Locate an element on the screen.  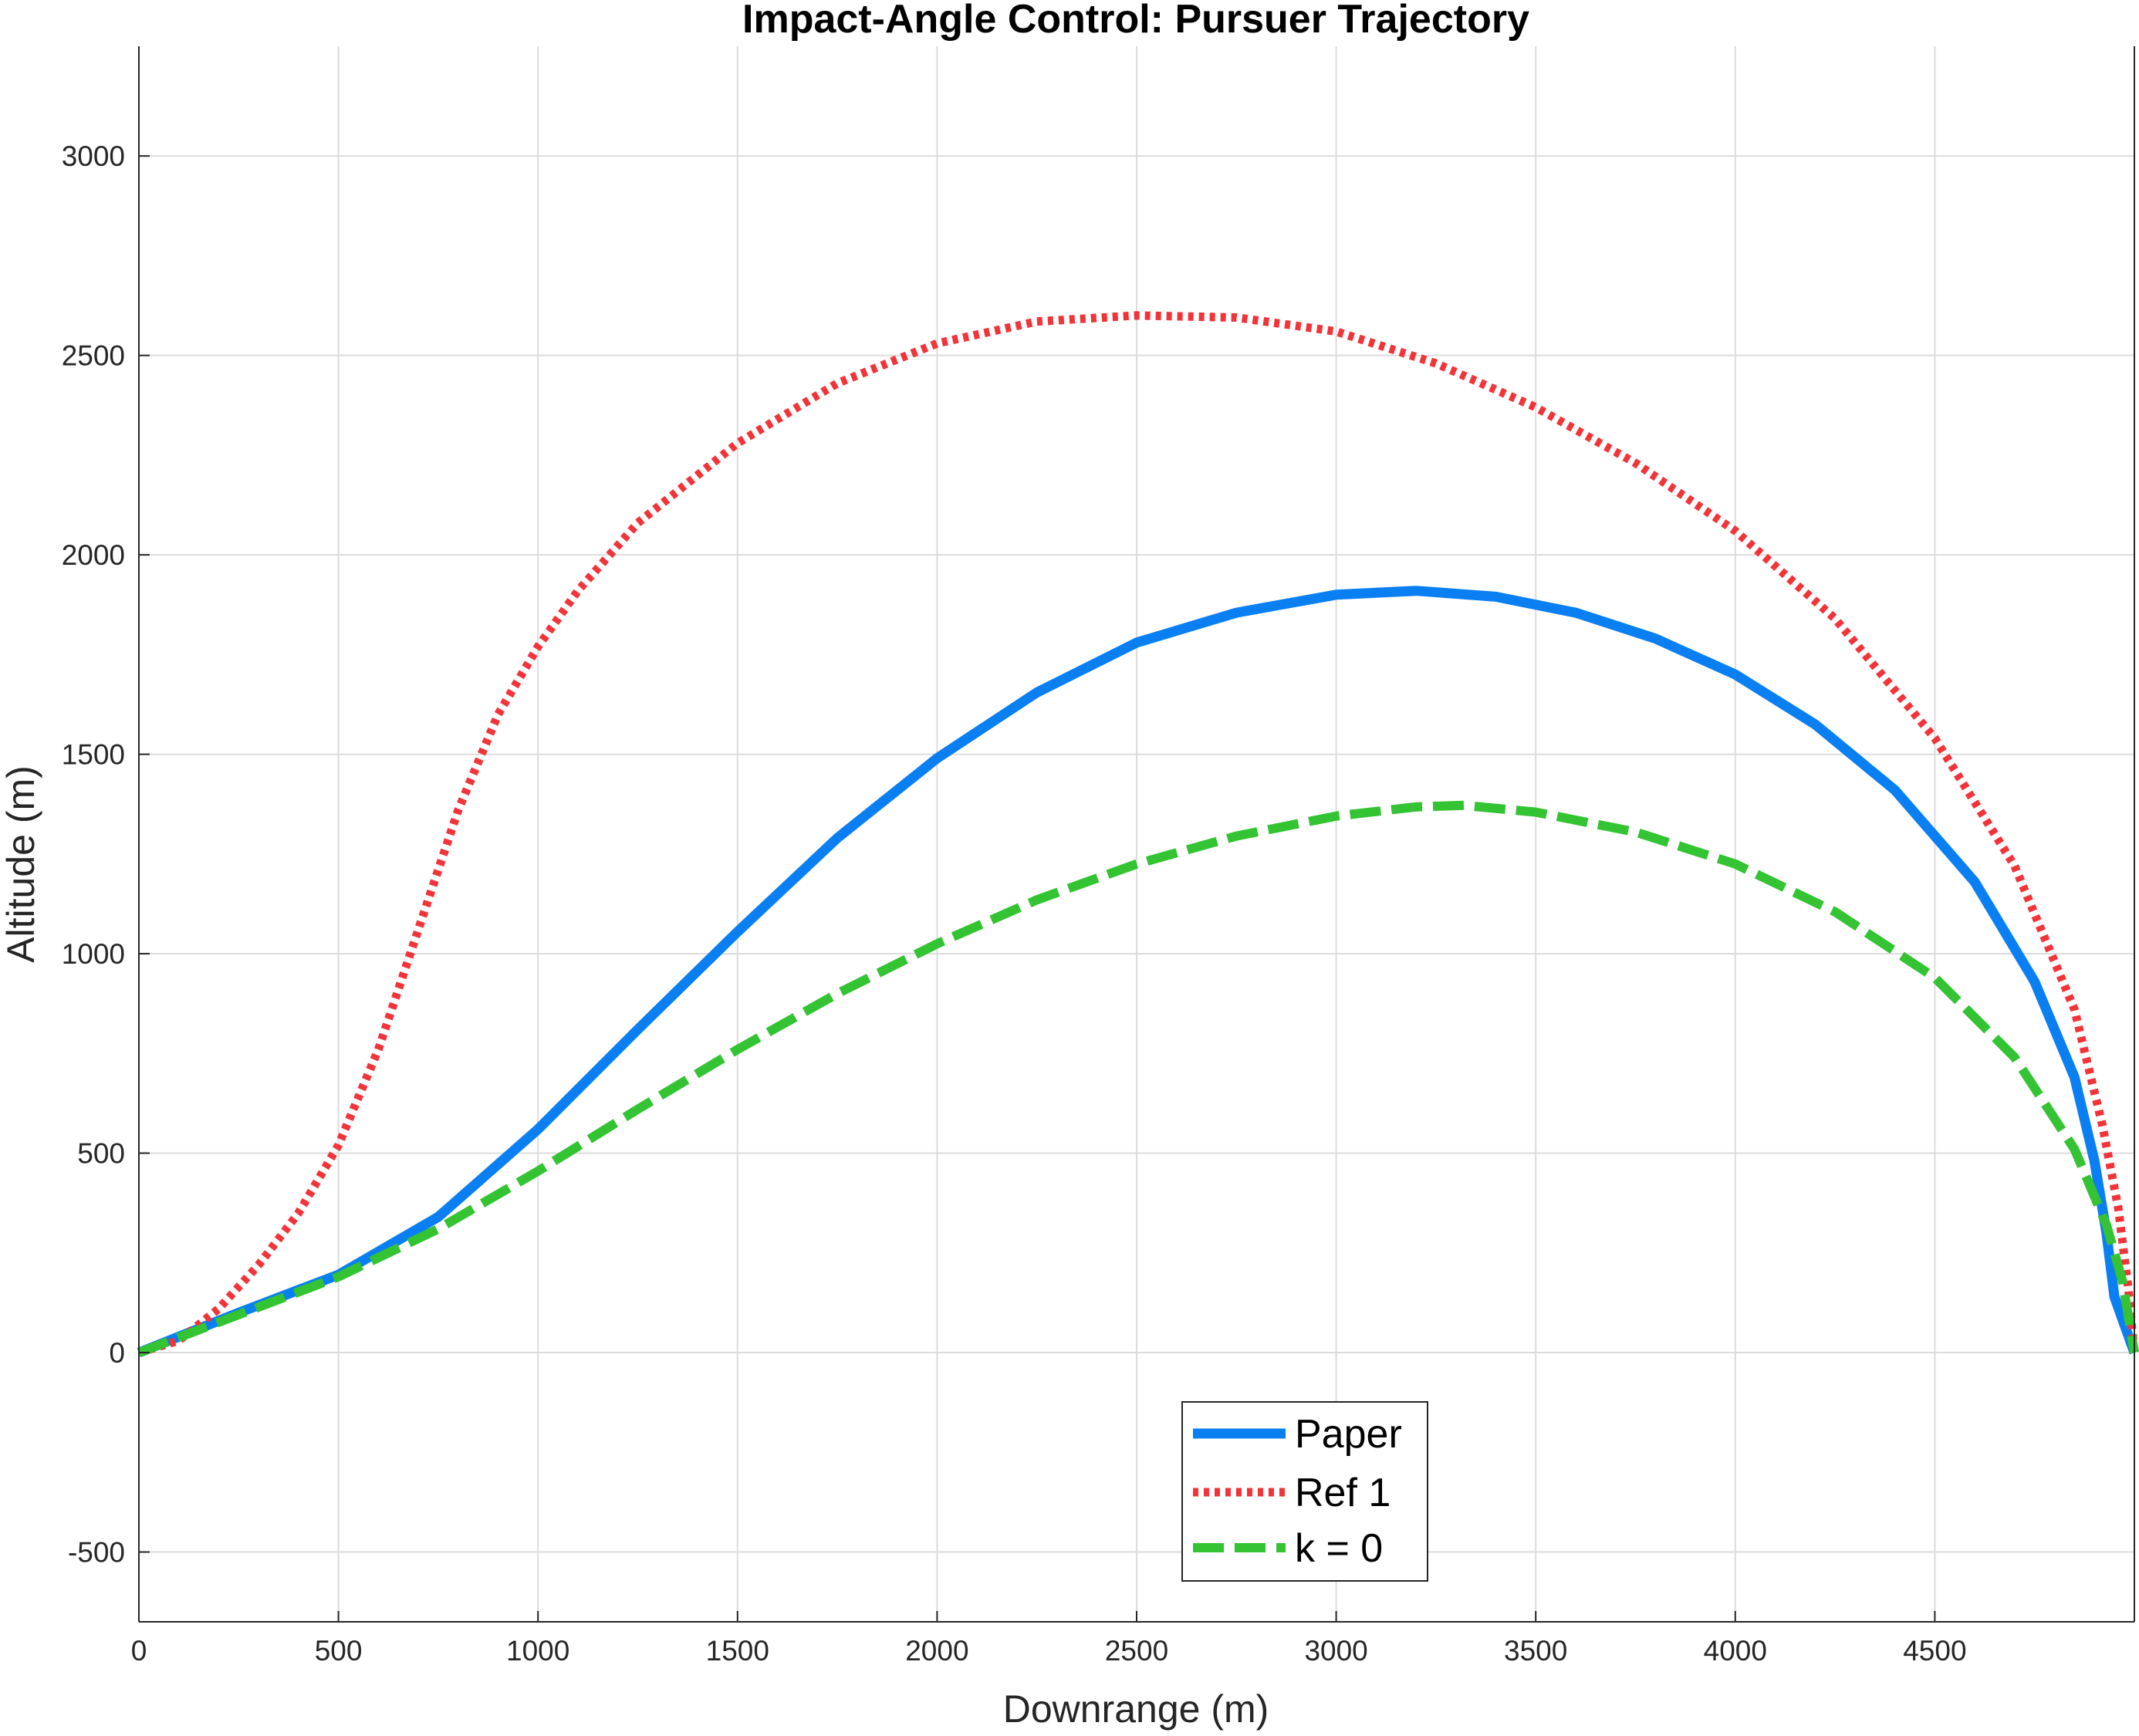
y-tick-label: 1000 is located at coordinates (93, 954).